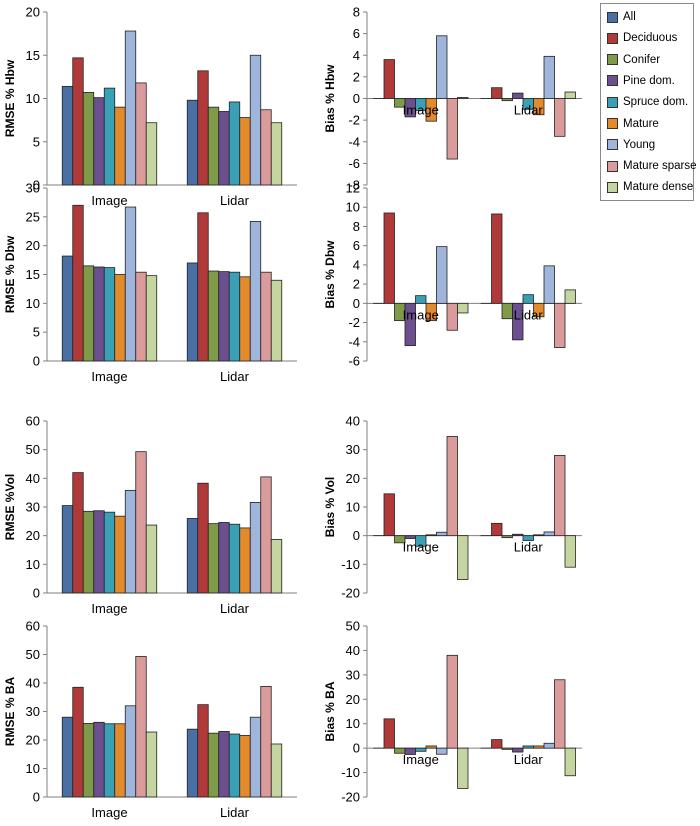 The image size is (700, 826). Describe the element at coordinates (452, 507) in the screenshot. I see `chart-panel-6: -20 -10 0 10 20 30 40 Bias % Vol Image Lidar` at that location.